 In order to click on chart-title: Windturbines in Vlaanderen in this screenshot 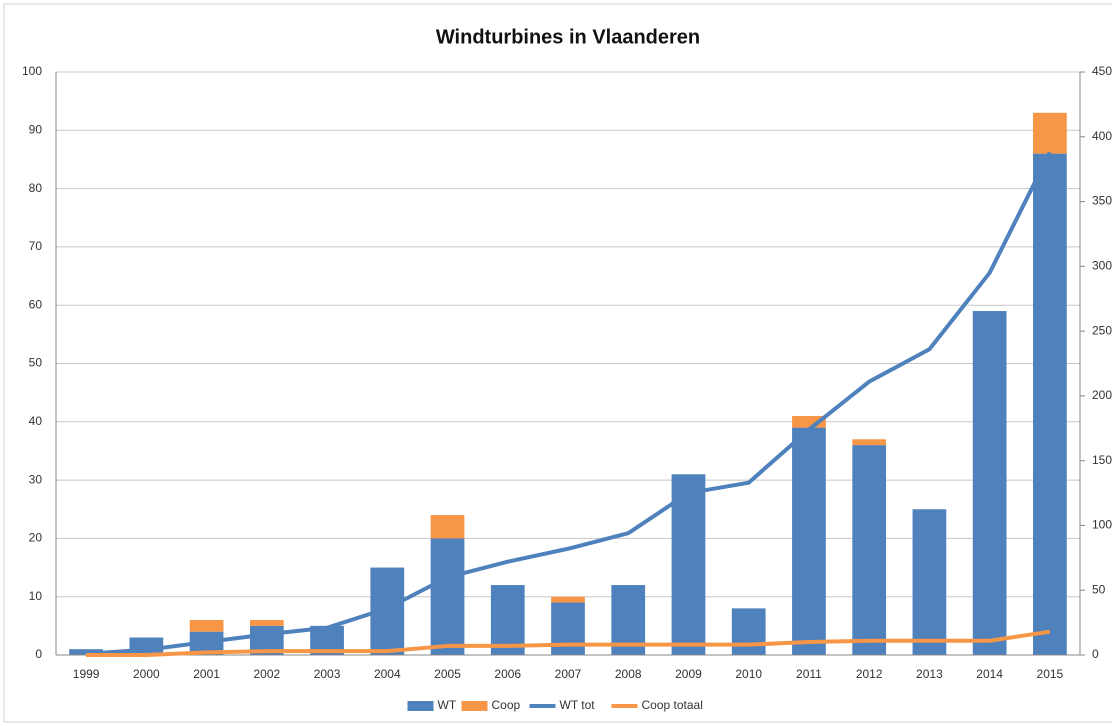, I will do `click(568, 37)`.